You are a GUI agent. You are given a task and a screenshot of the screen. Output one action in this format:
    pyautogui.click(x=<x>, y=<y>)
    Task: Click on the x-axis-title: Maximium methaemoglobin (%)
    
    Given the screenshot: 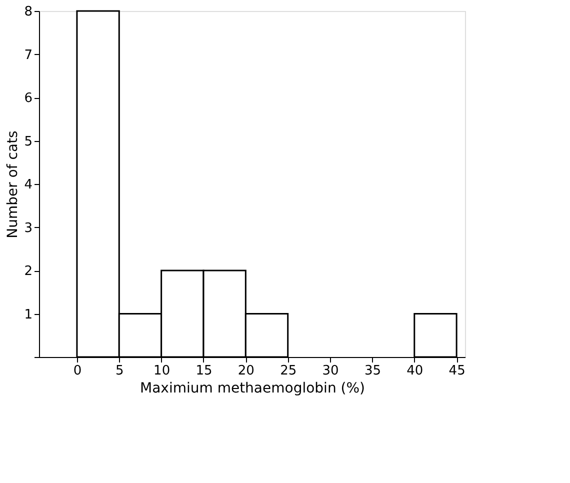 What is the action you would take?
    pyautogui.click(x=252, y=388)
    